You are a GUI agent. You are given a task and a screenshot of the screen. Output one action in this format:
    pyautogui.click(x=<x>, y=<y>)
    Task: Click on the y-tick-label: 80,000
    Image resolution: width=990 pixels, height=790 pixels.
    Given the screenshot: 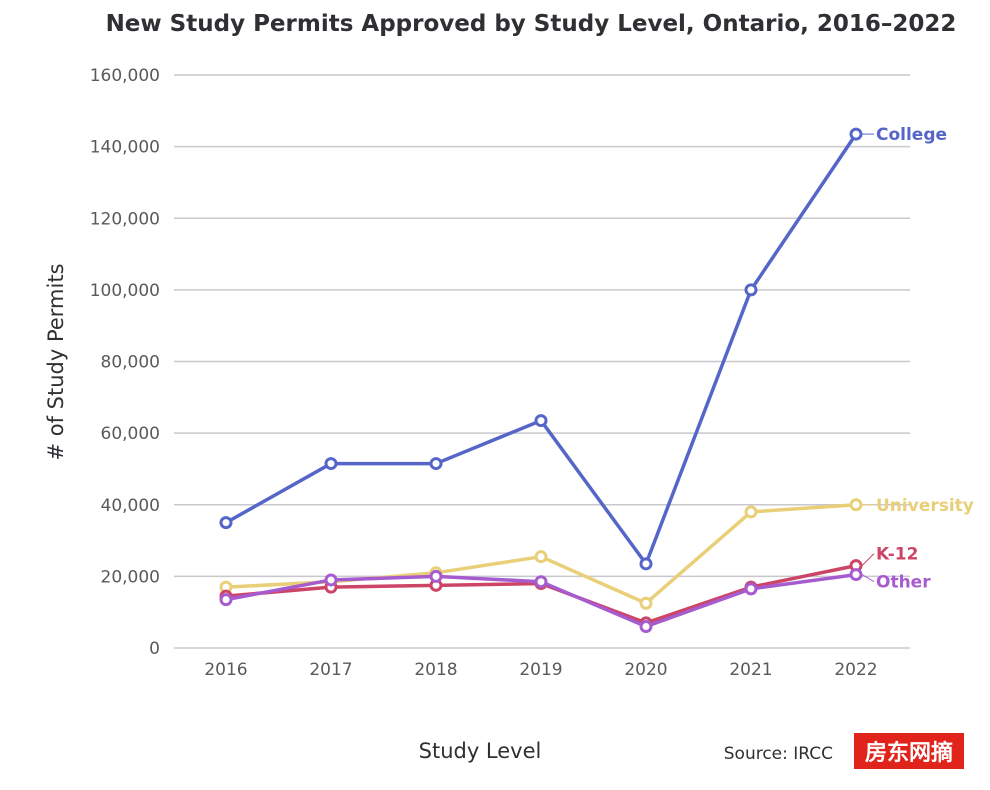 What is the action you would take?
    pyautogui.click(x=130, y=363)
    